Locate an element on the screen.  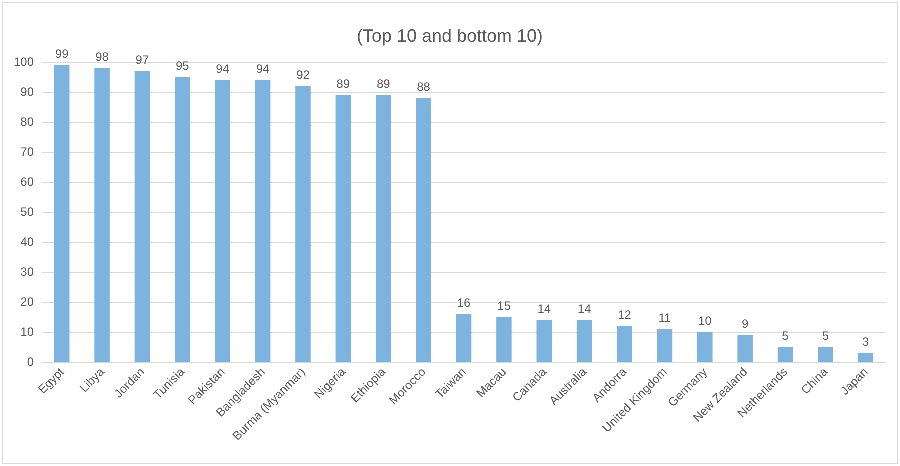
data-label: 9 is located at coordinates (745, 324).